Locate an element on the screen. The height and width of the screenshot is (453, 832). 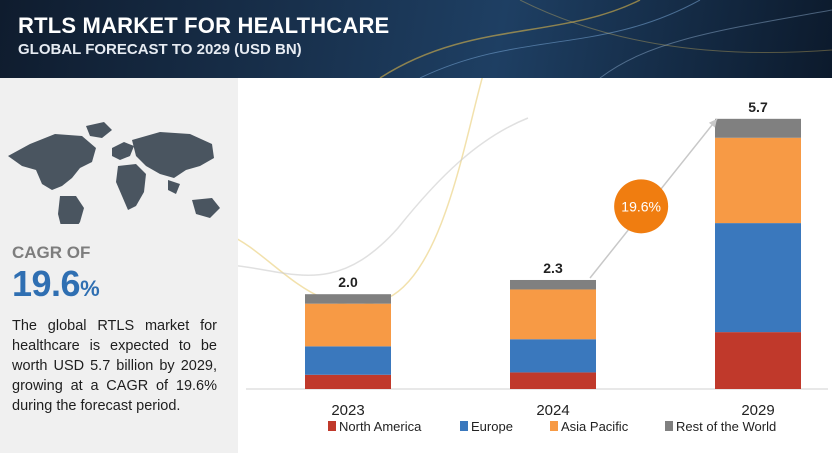
legend-label: Rest of the World is located at coordinates (726, 426).